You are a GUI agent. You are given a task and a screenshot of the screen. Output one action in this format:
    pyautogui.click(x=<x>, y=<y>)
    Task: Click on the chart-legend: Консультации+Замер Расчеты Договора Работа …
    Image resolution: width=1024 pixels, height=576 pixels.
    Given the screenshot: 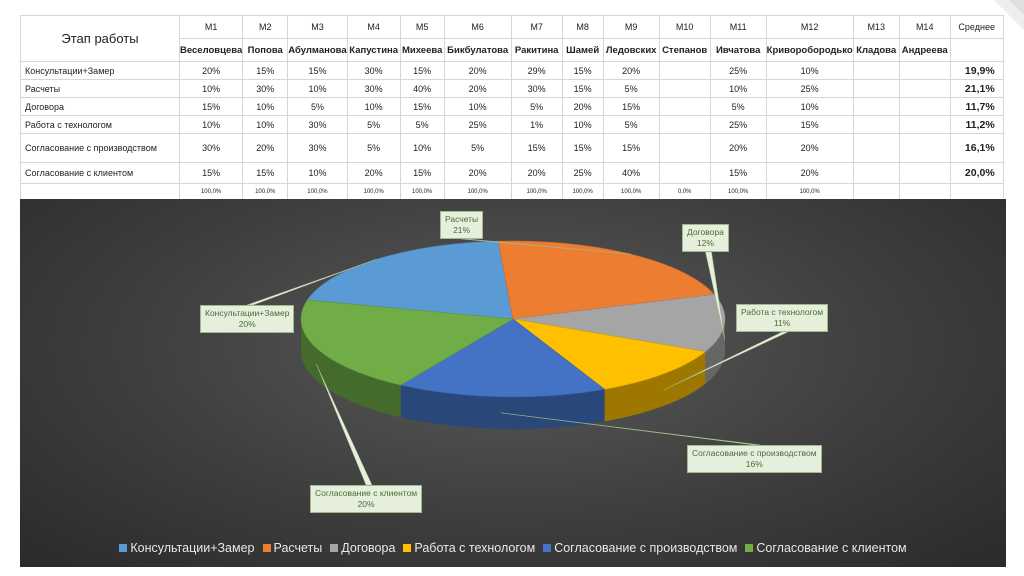 What is the action you would take?
    pyautogui.click(x=513, y=548)
    